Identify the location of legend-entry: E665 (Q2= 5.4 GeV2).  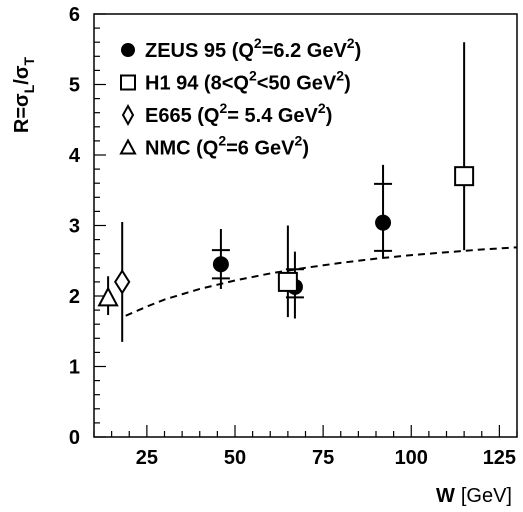
(226, 113).